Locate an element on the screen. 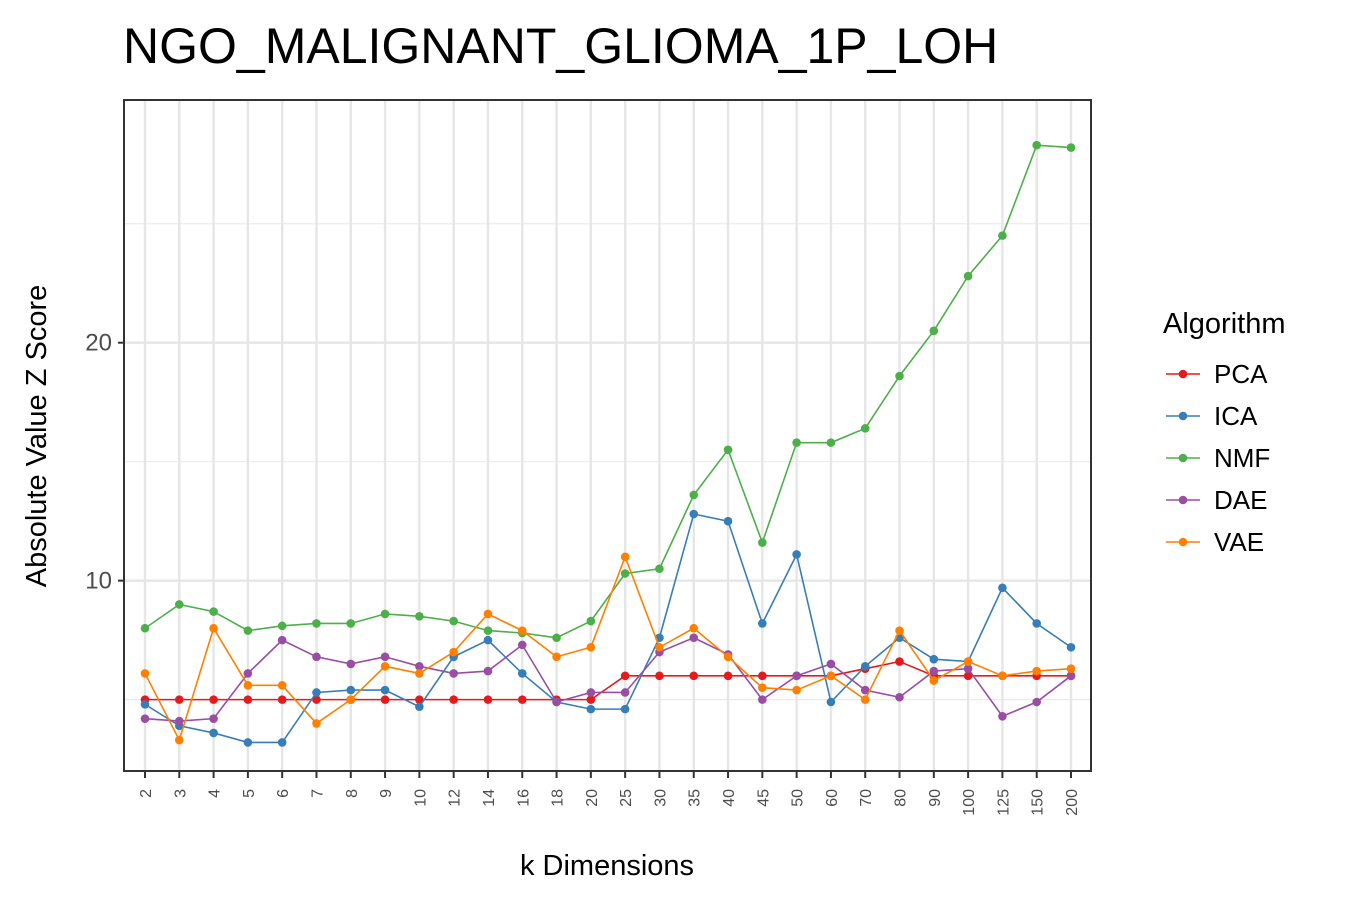 The image size is (1350, 900). legend-label-nmf: NMF is located at coordinates (1242, 458).